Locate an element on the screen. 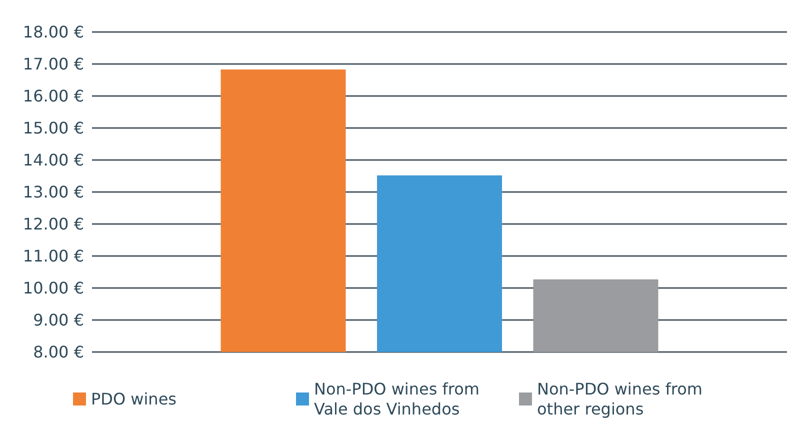 The width and height of the screenshot is (795, 432). y-tick-label: 12.00 € is located at coordinates (53, 224).